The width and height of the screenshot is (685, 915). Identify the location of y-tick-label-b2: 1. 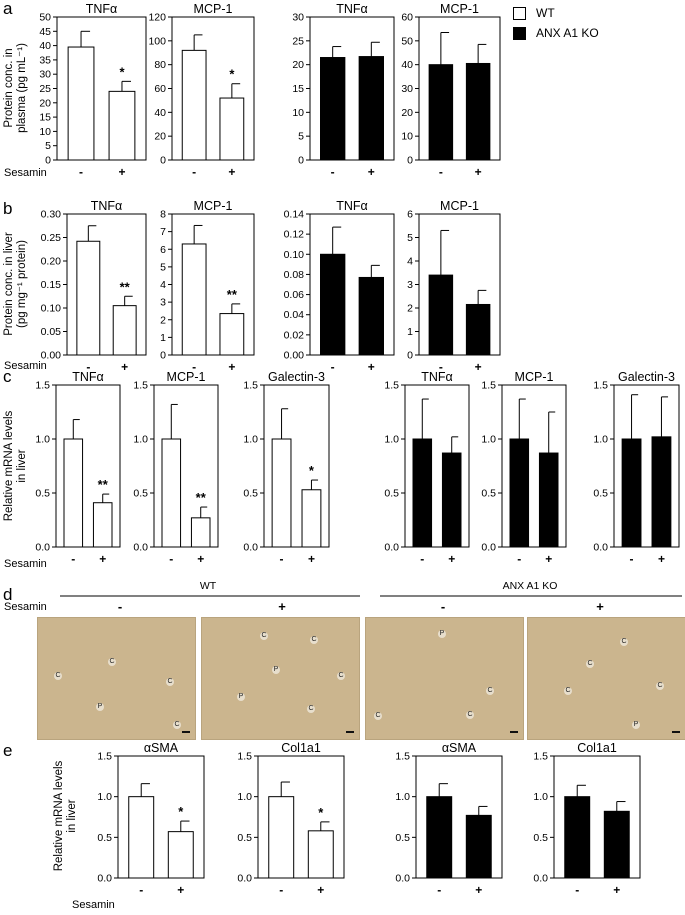
(163, 338).